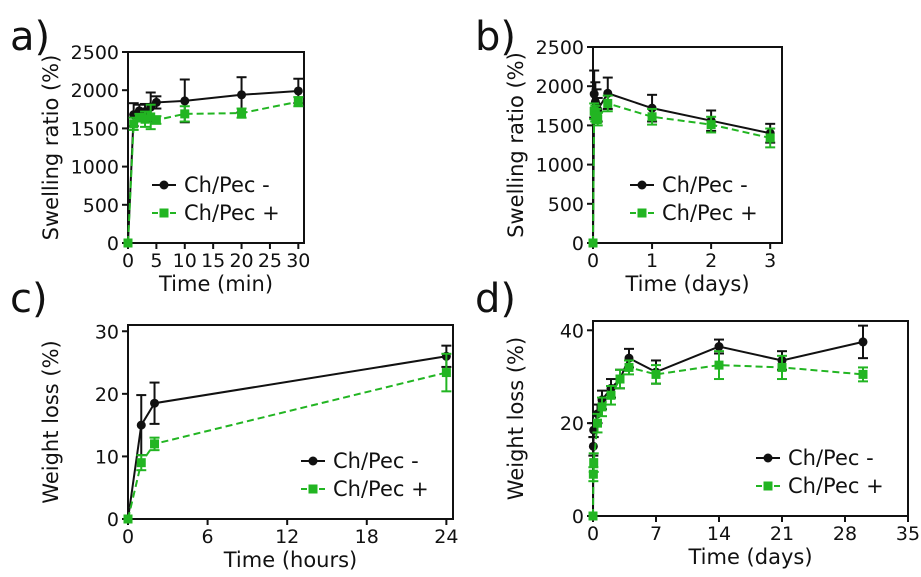 This screenshot has height=577, width=921. Describe the element at coordinates (29, 299) in the screenshot. I see `panel-letter: c)` at that location.